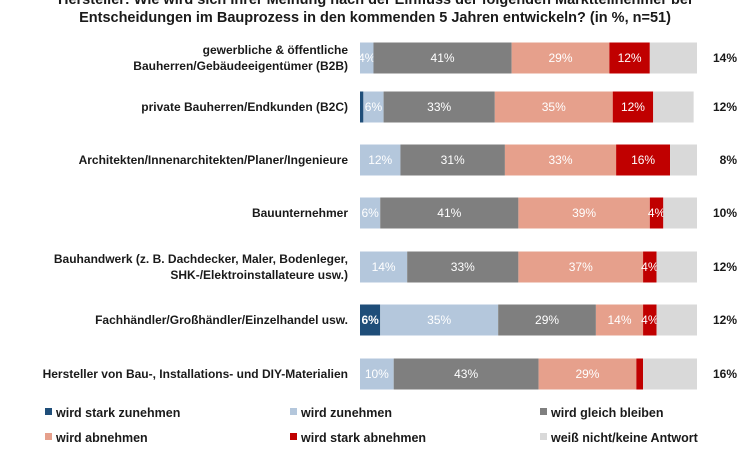 The image size is (750, 450). I want to click on category-label-line: private Bauherren/Endkunden (B2C), so click(244, 107).